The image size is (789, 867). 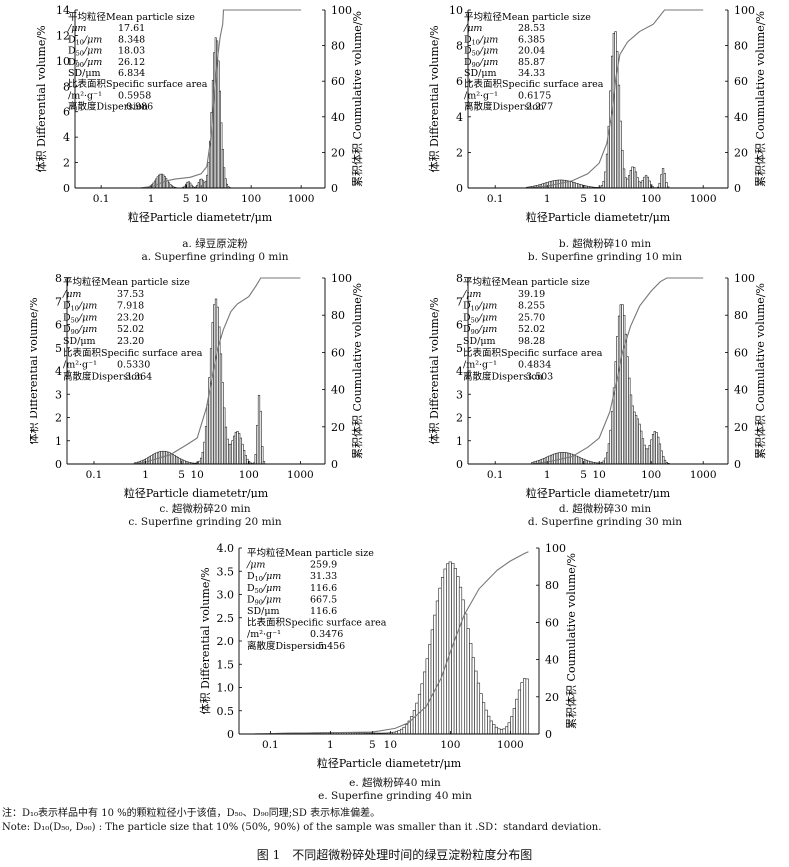 What do you see at coordinates (85, 95) in the screenshot?
I see `stats-ssa-unit: /m²·g⁻¹` at bounding box center [85, 95].